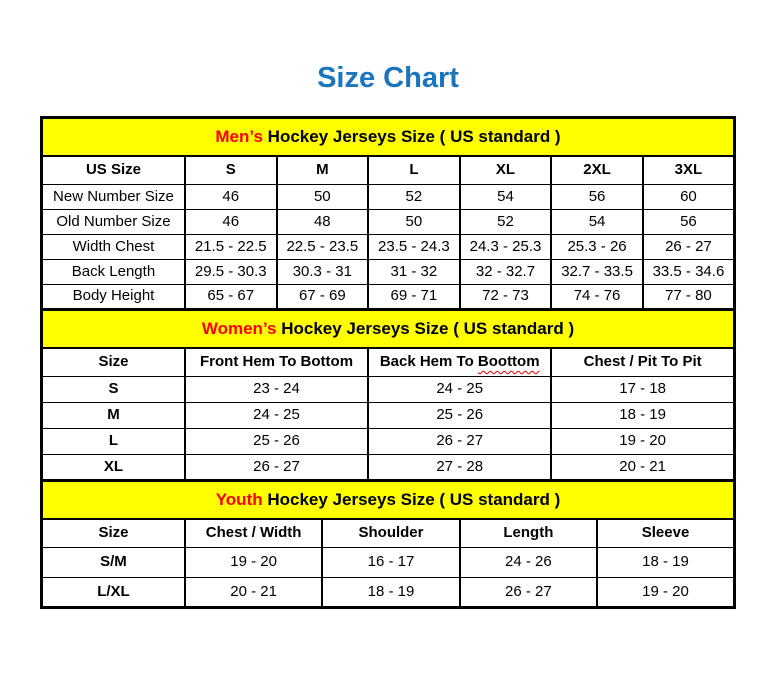  I want to click on column-header-label: Sleeve, so click(665, 533).